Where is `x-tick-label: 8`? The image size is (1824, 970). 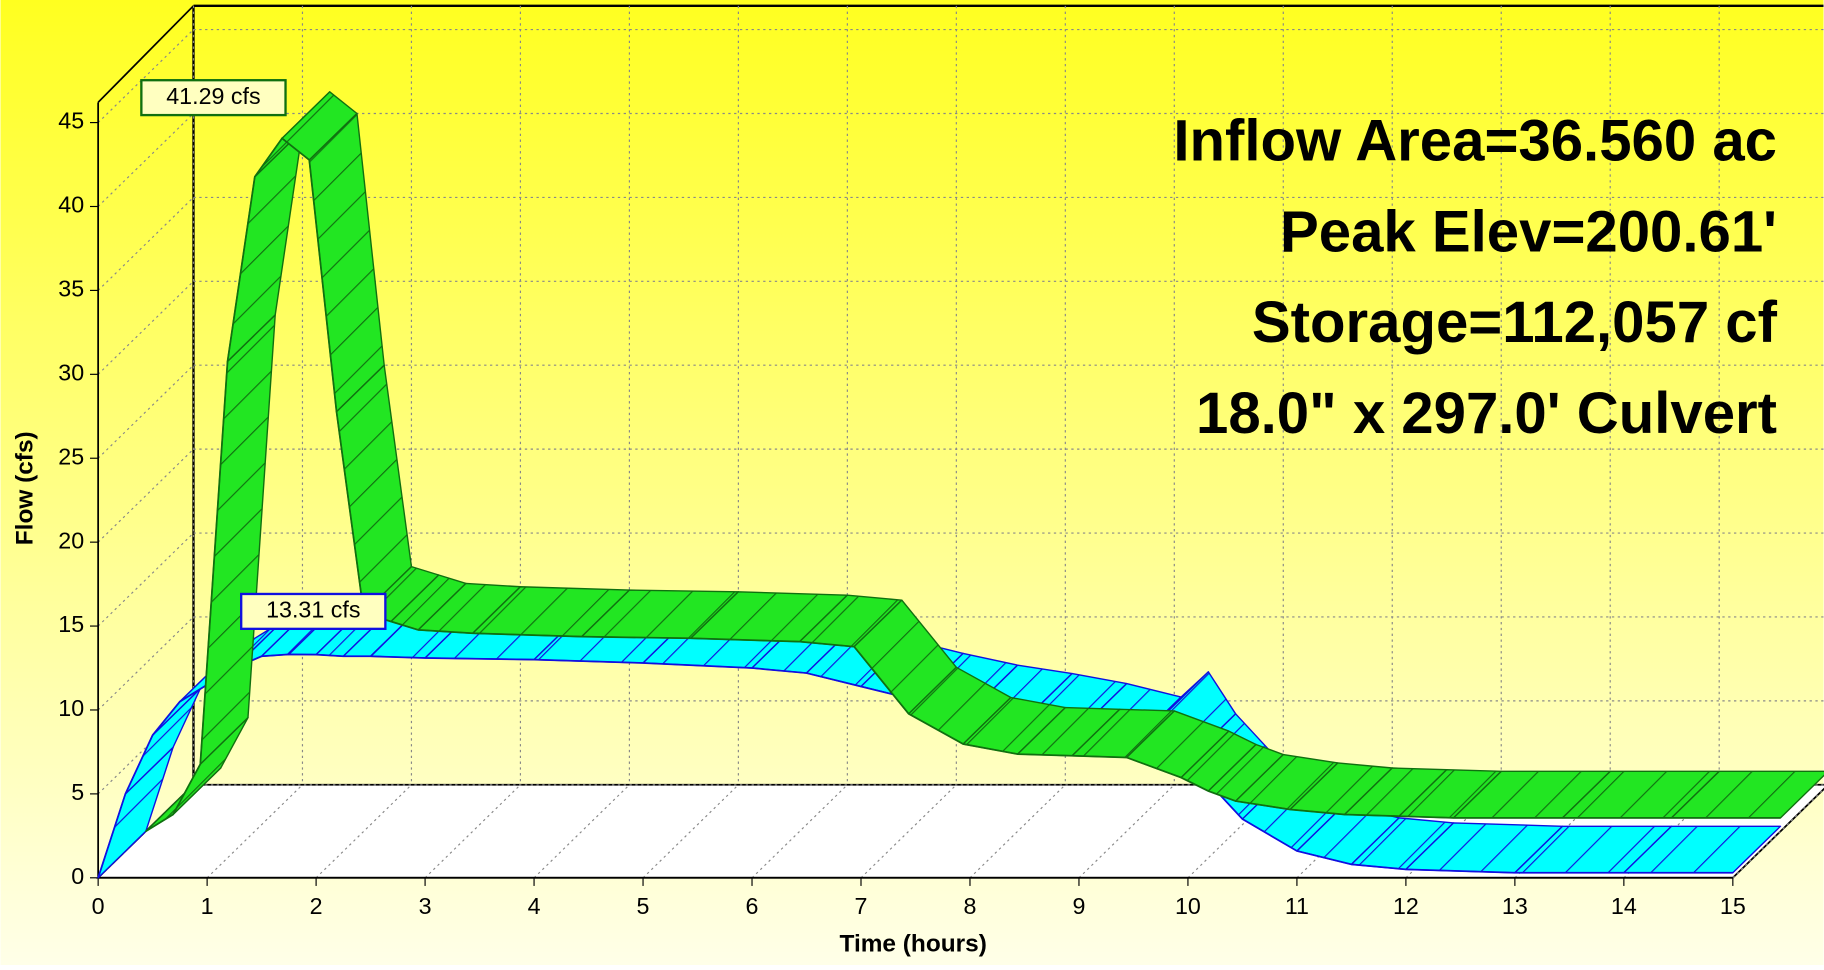 x-tick-label: 8 is located at coordinates (970, 906).